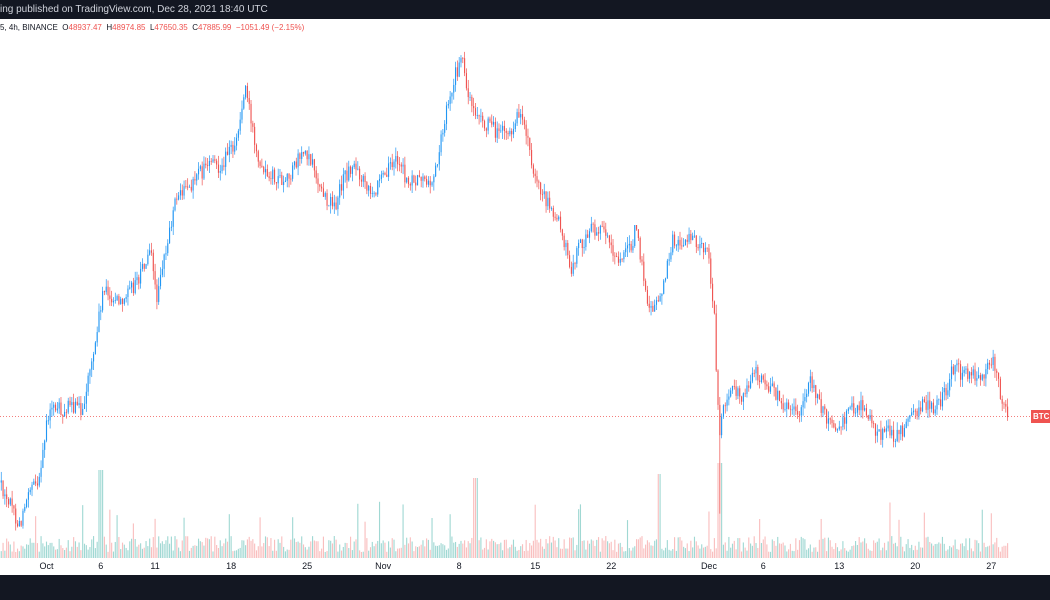 The height and width of the screenshot is (600, 1050). I want to click on x-tick-label: 22, so click(611, 566).